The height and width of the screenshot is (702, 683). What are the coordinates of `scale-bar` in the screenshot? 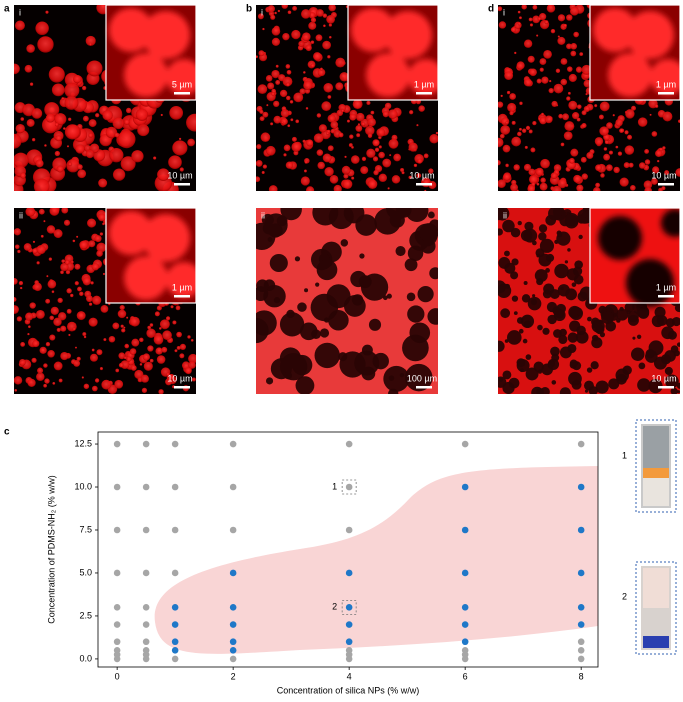 It's located at (424, 387).